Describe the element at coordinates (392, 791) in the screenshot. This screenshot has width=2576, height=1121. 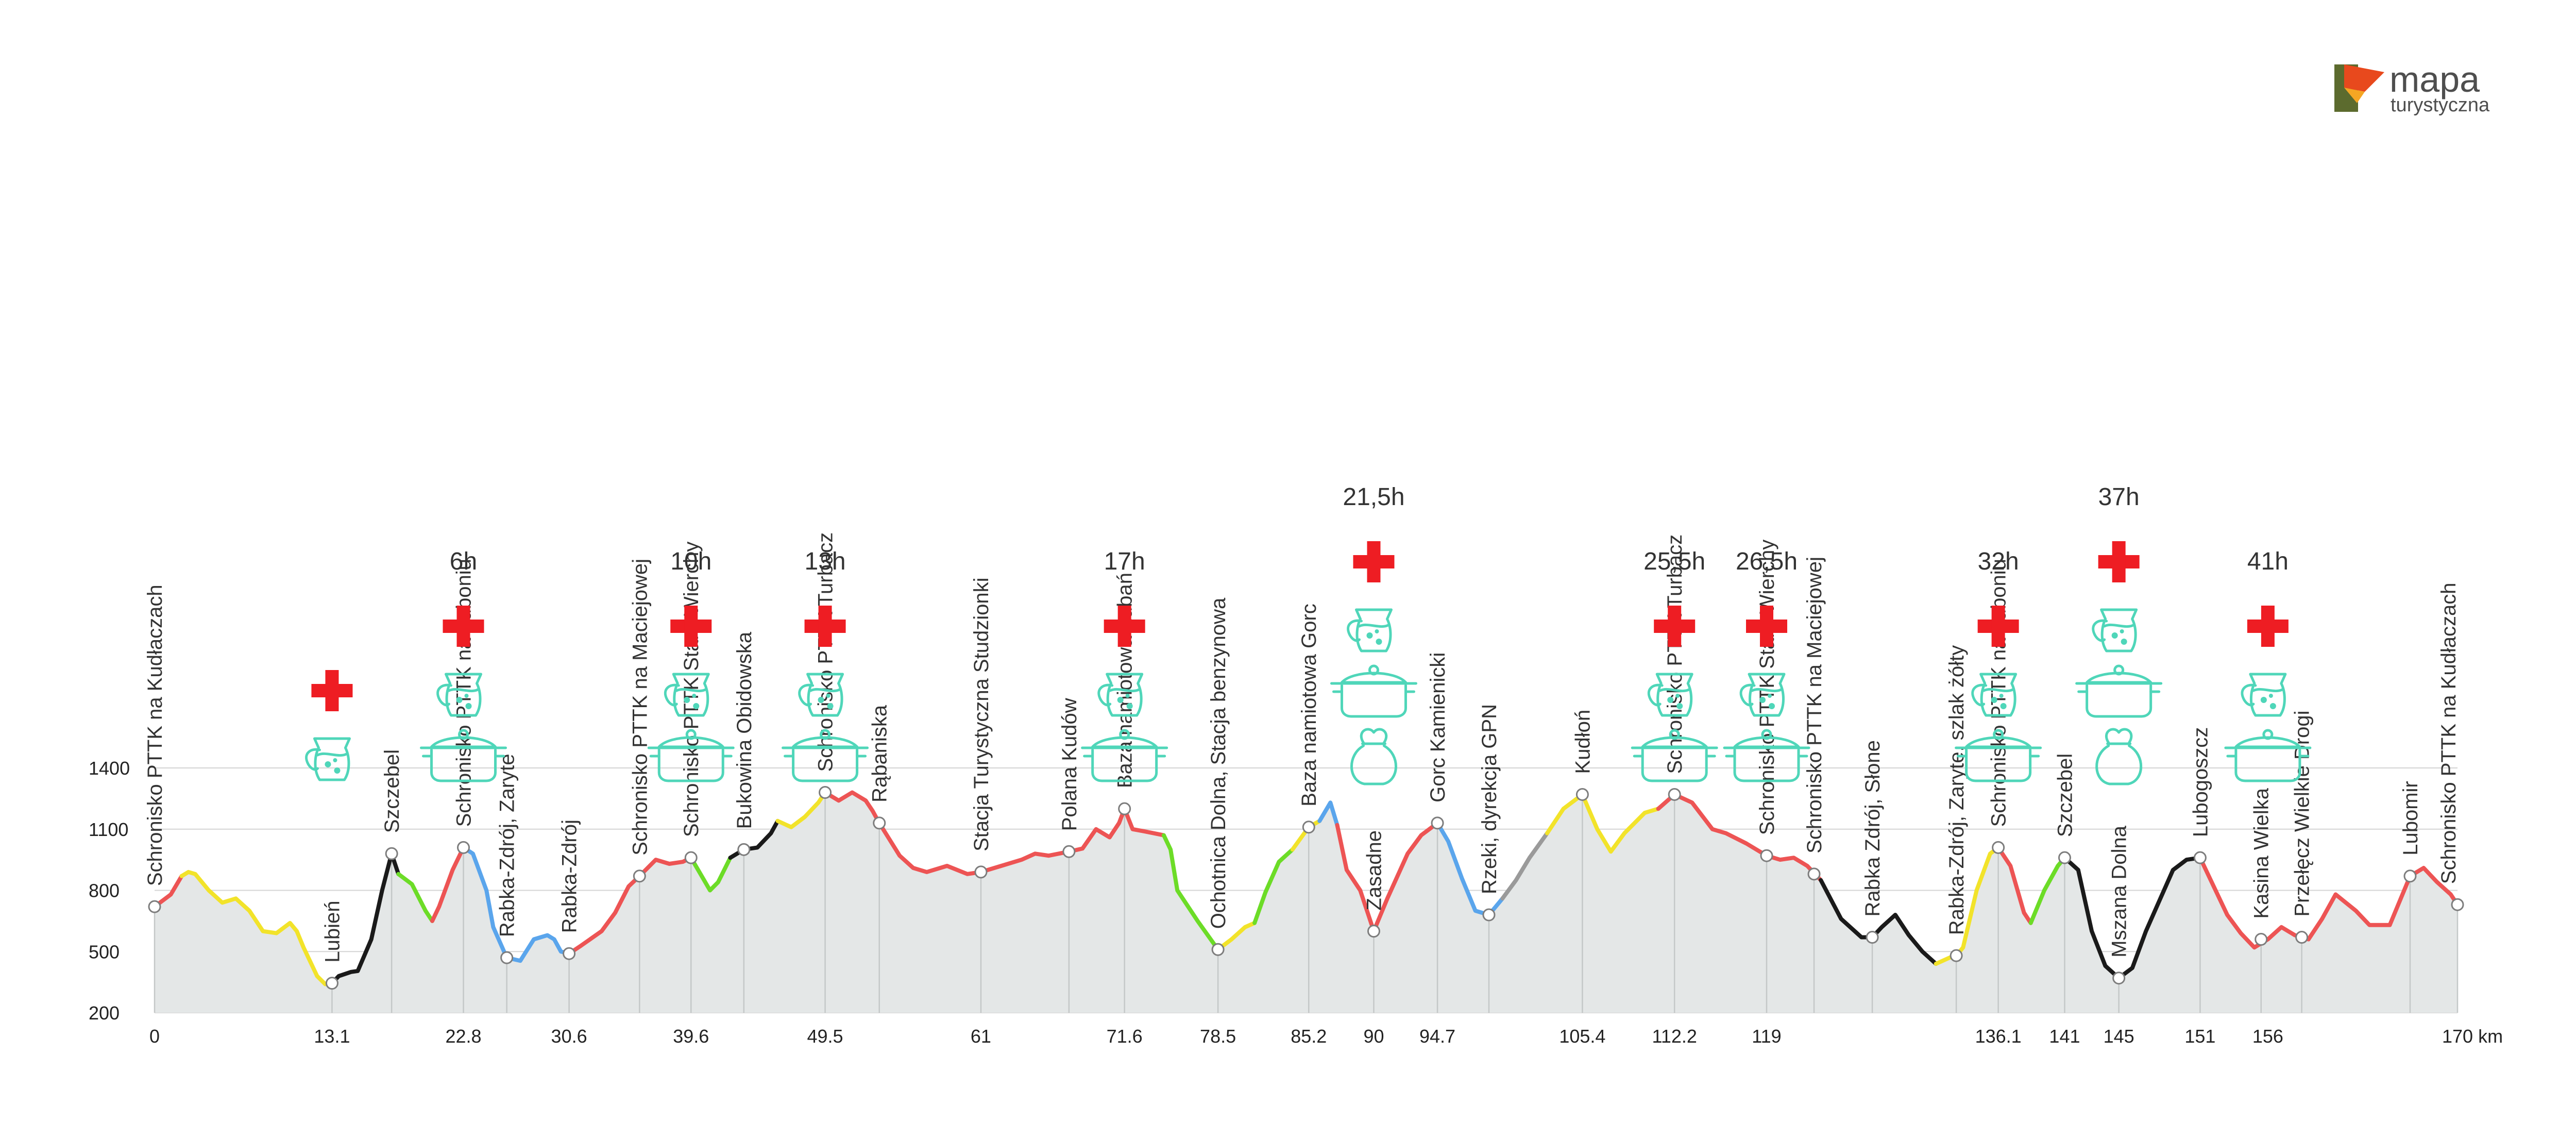
I see `waypoint-label: Szczebel` at that location.